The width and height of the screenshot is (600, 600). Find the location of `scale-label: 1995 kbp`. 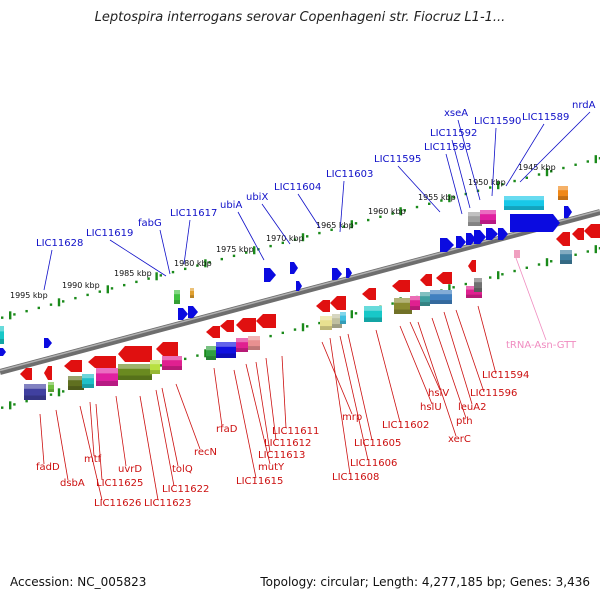

scale-label: 1995 kbp is located at coordinates (29, 295).